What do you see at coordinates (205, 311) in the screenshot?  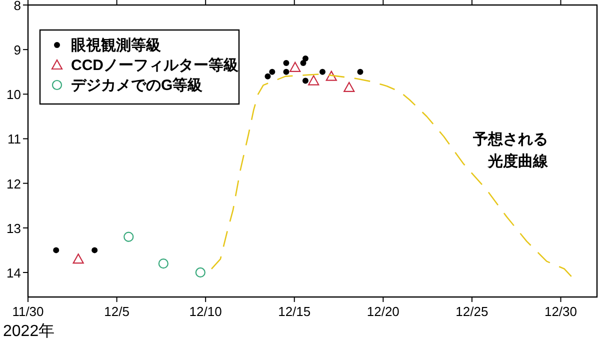 I see `x-tick-label: 12/10` at bounding box center [205, 311].